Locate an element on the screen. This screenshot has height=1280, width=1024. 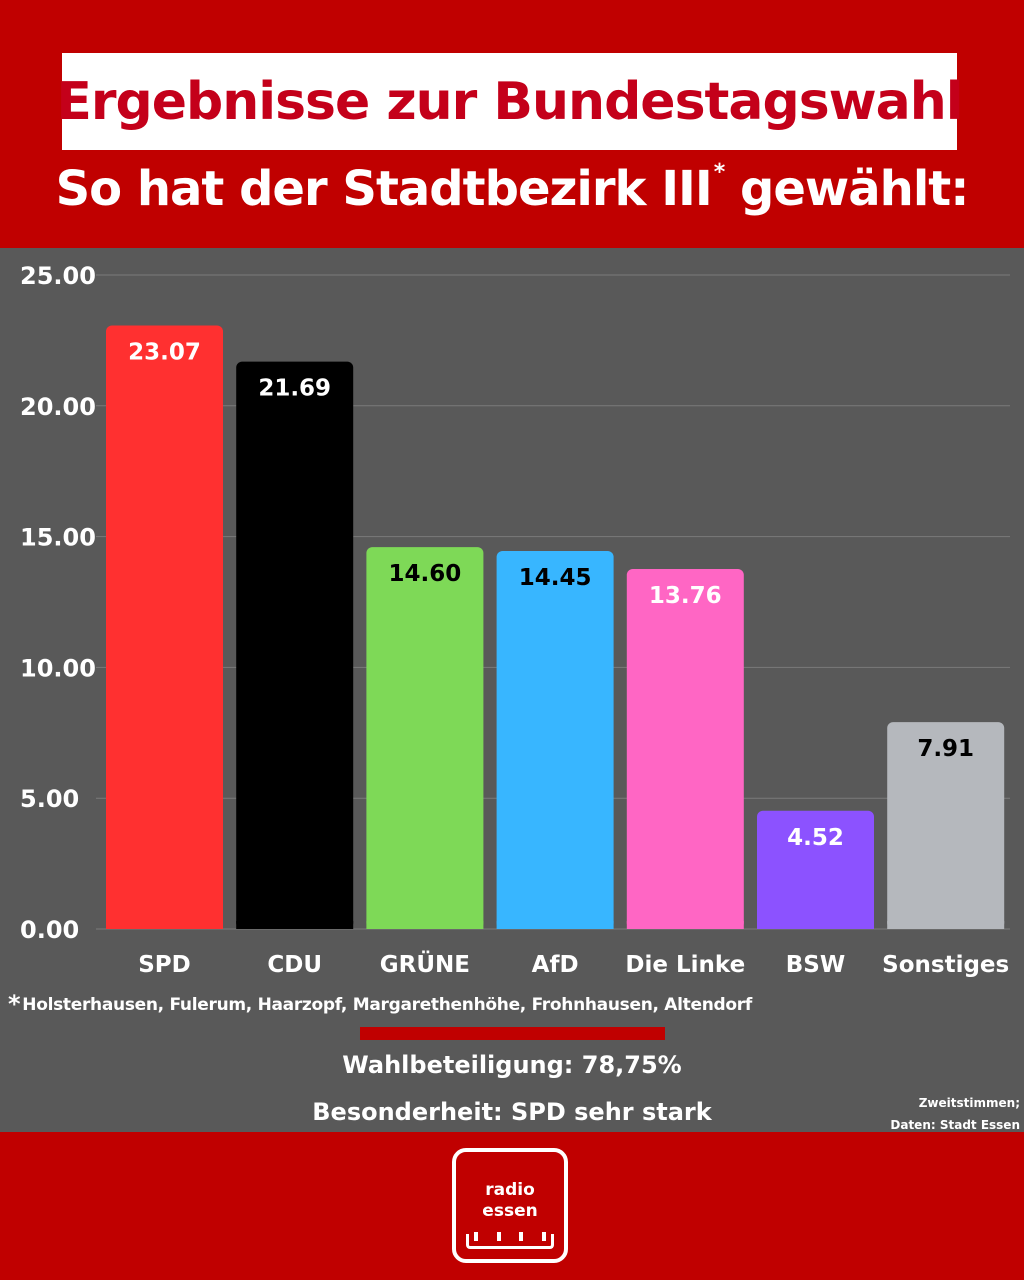
source-line-1: Zweitstimmen; is located at coordinates (969, 1103).